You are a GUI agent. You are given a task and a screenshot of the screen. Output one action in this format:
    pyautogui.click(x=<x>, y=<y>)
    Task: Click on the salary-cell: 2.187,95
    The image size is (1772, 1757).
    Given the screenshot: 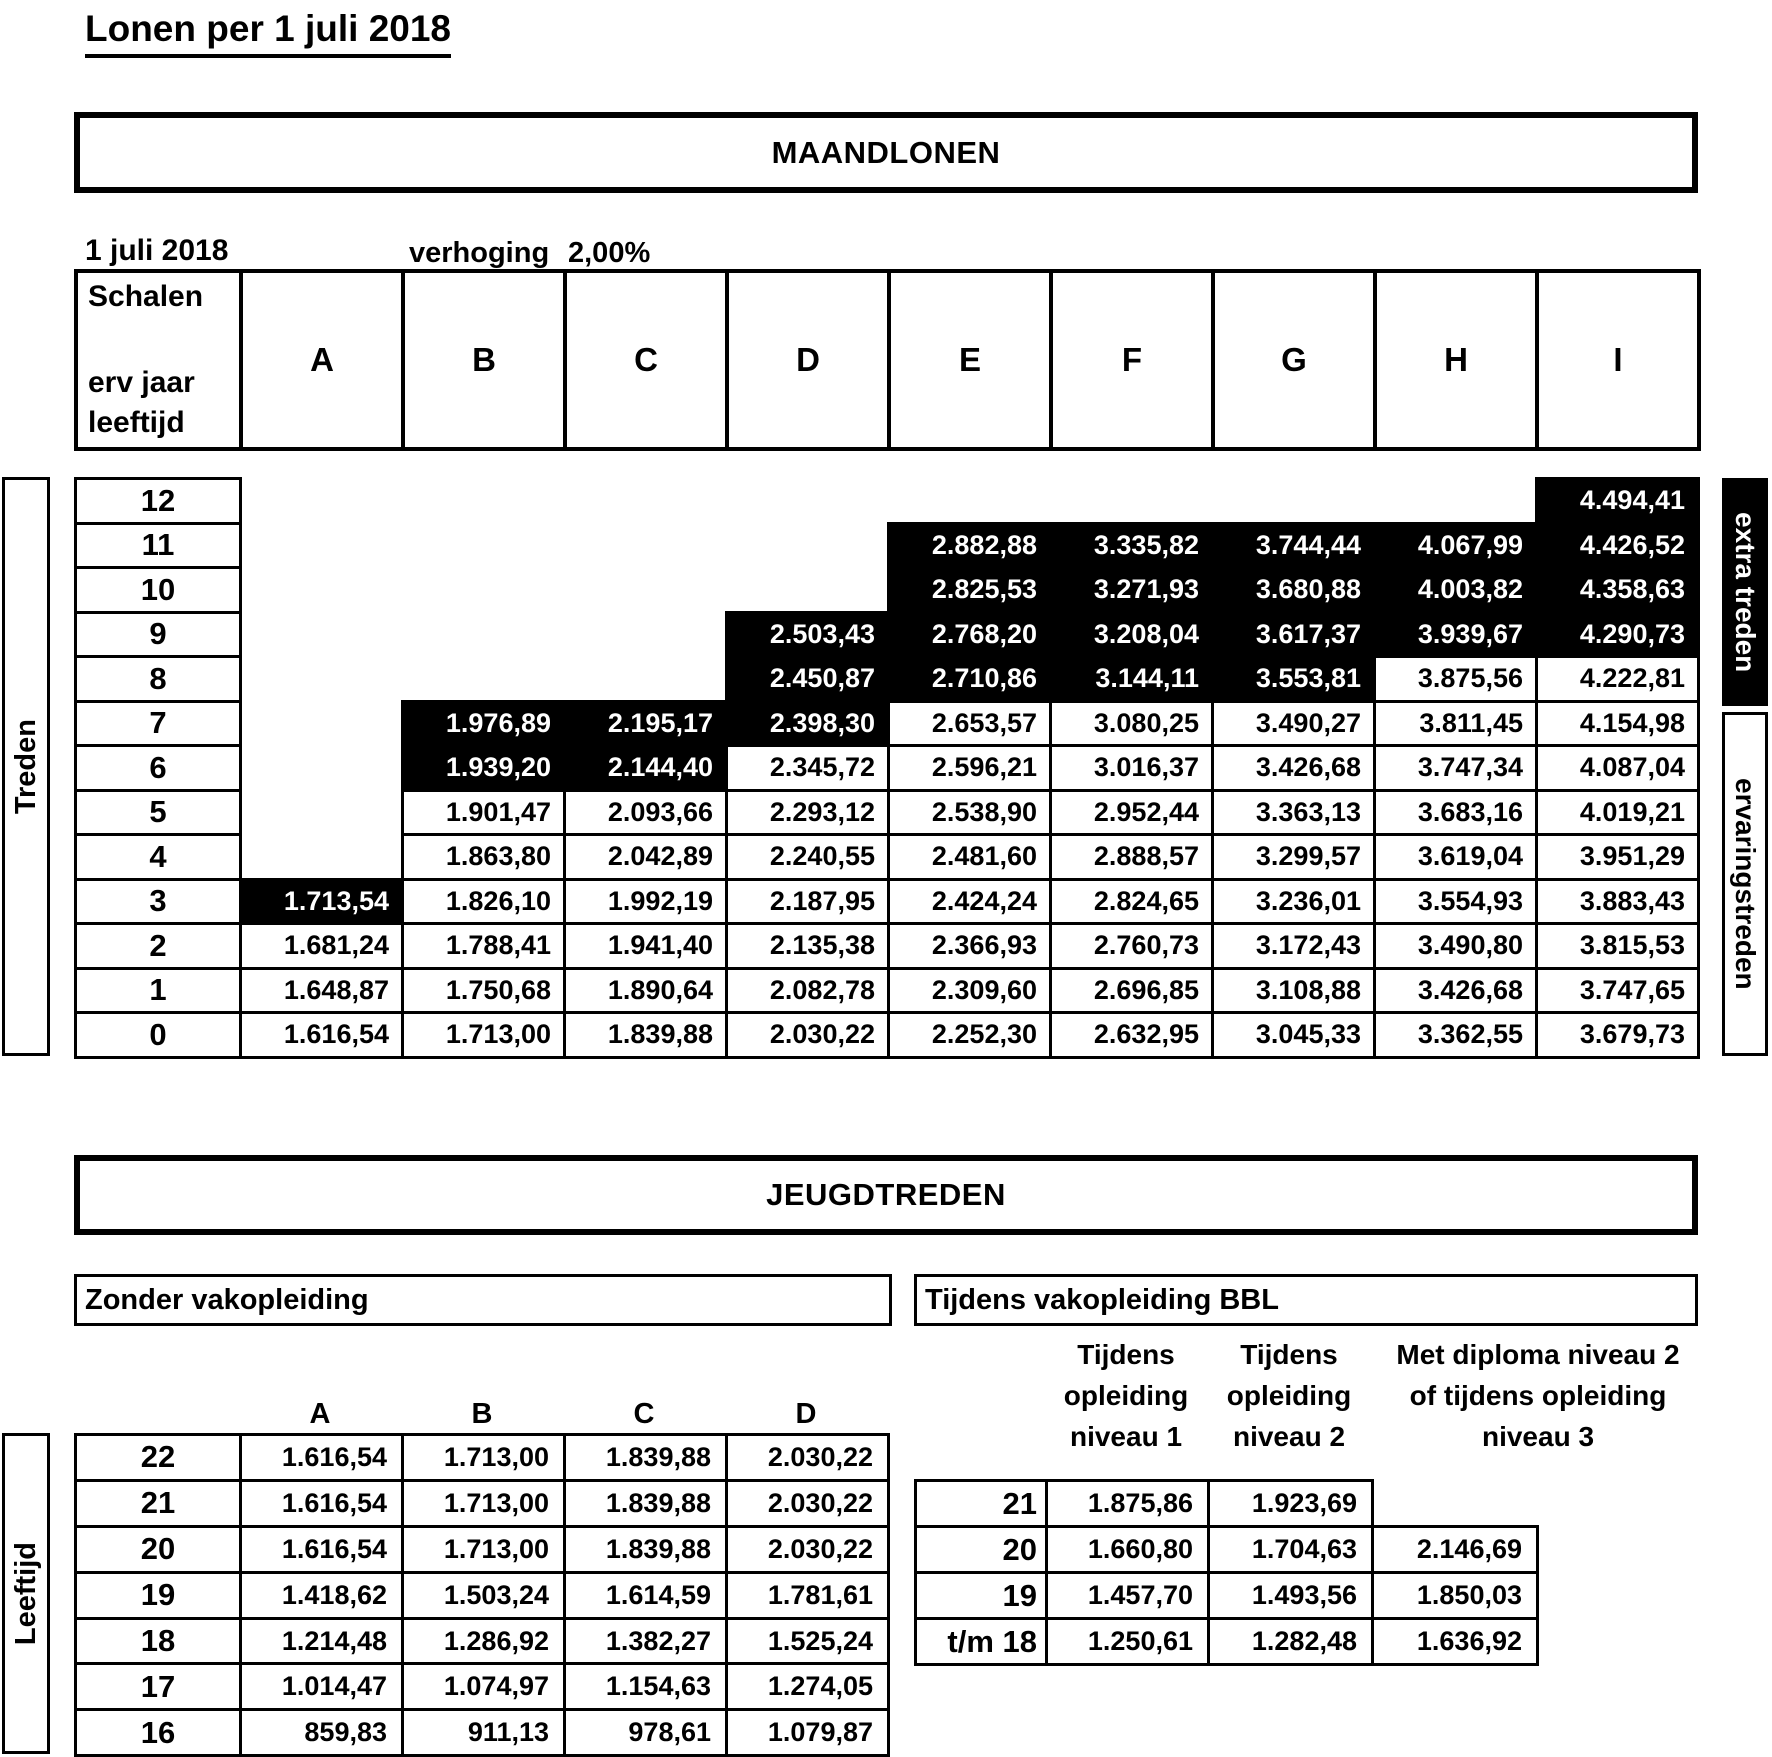 What is the action you would take?
    pyautogui.click(x=807, y=901)
    